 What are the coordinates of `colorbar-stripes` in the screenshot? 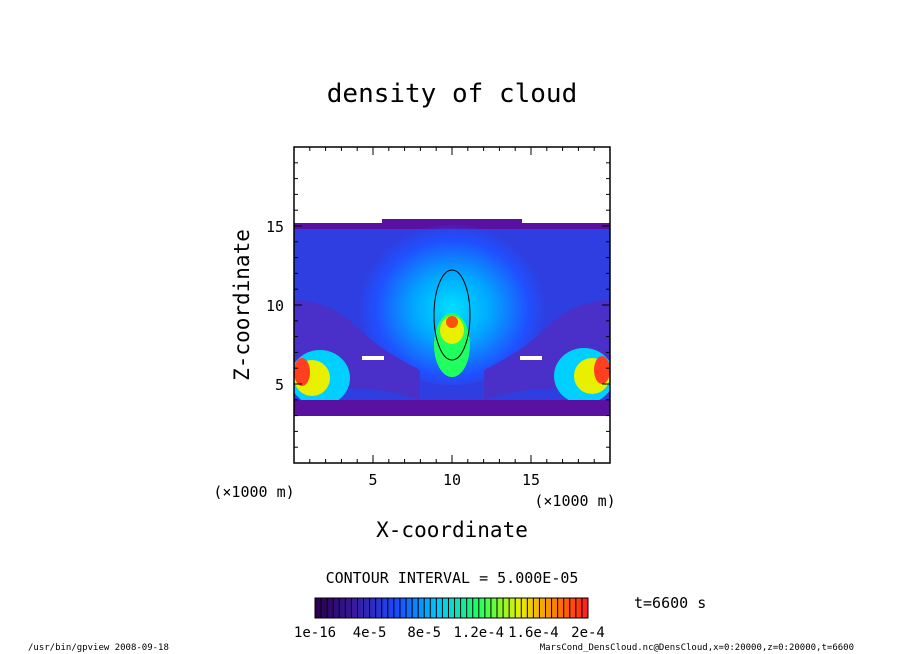 It's located at (451, 608).